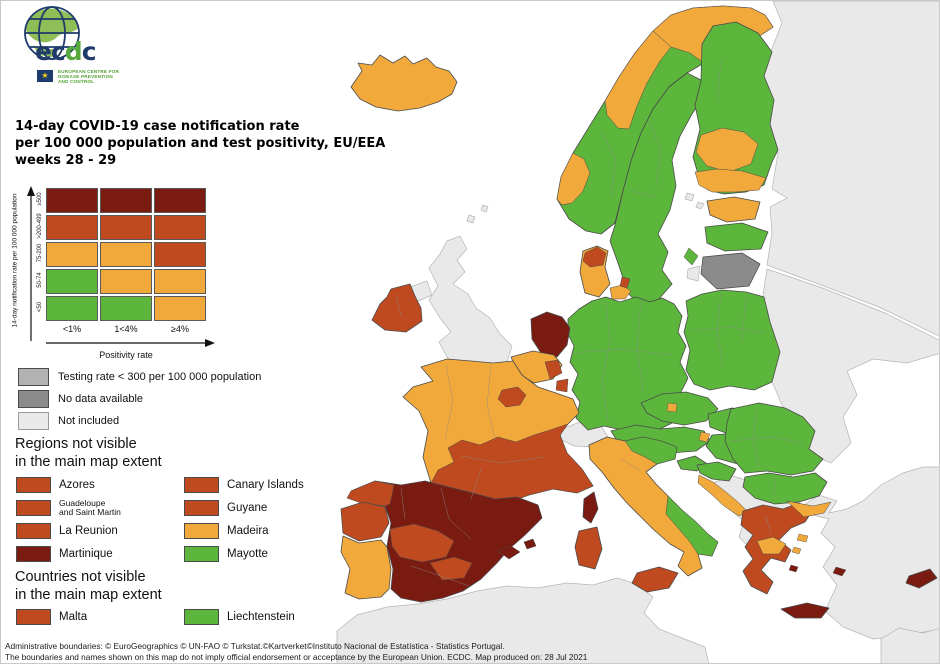 This screenshot has height=664, width=940. I want to click on map-region-gotland, so click(691, 256).